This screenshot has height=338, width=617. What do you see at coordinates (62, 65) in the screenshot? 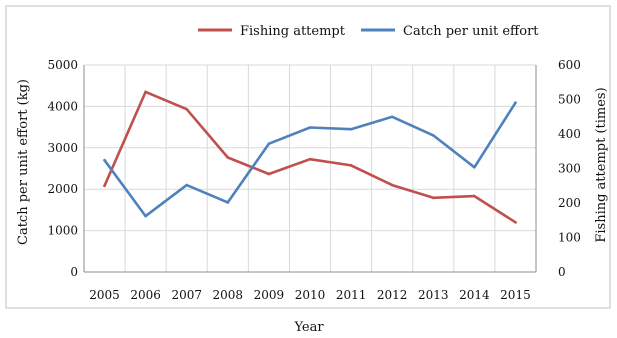
I see `y-left-tick-label: 5000` at bounding box center [62, 65].